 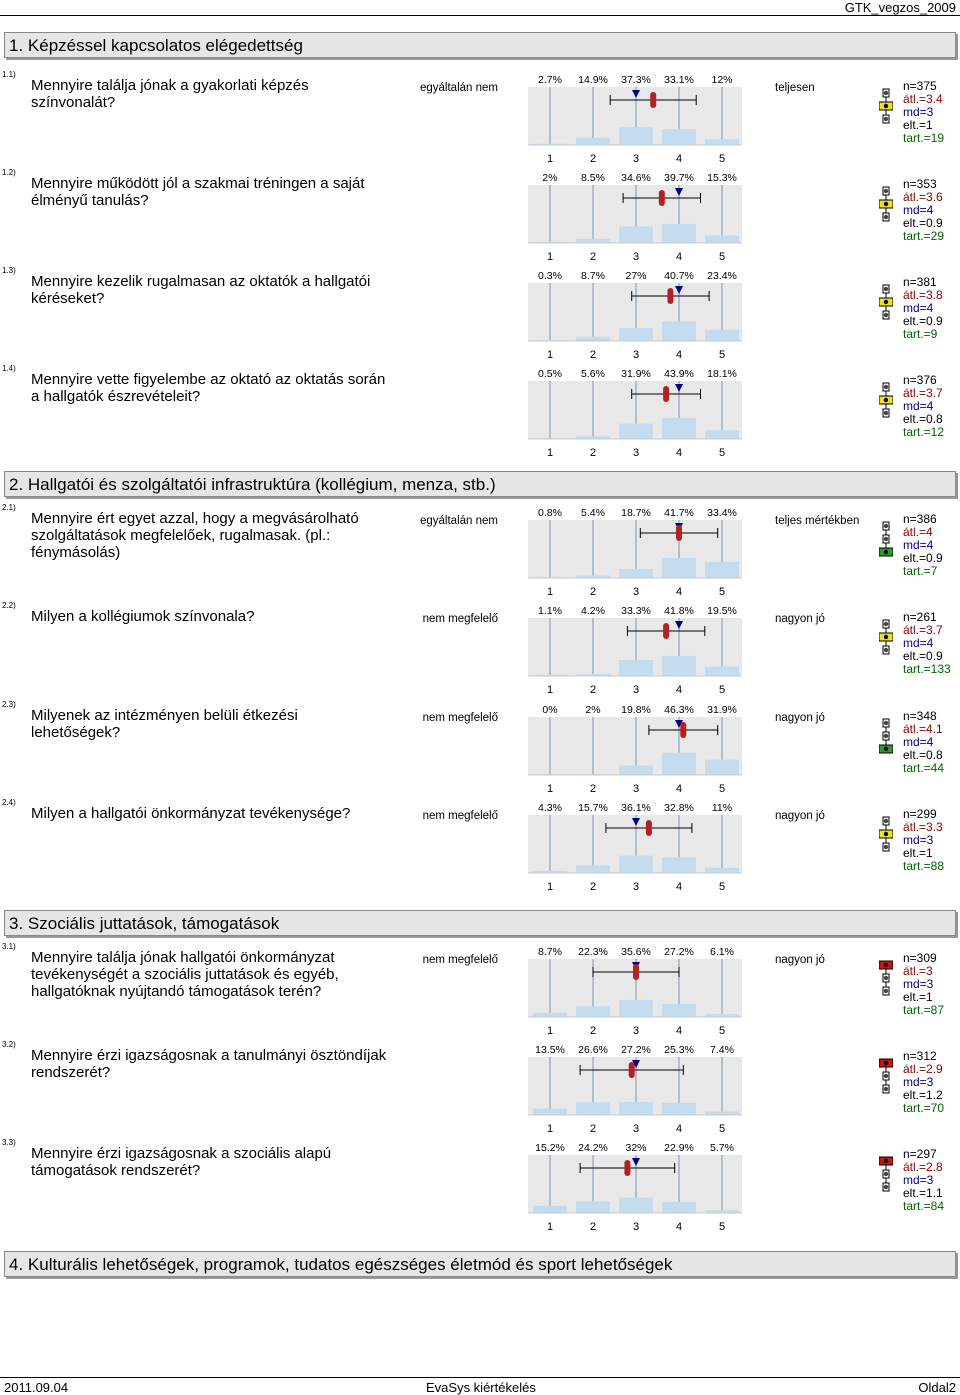 What do you see at coordinates (937, 1387) in the screenshot?
I see `footer-page: Oldal2` at bounding box center [937, 1387].